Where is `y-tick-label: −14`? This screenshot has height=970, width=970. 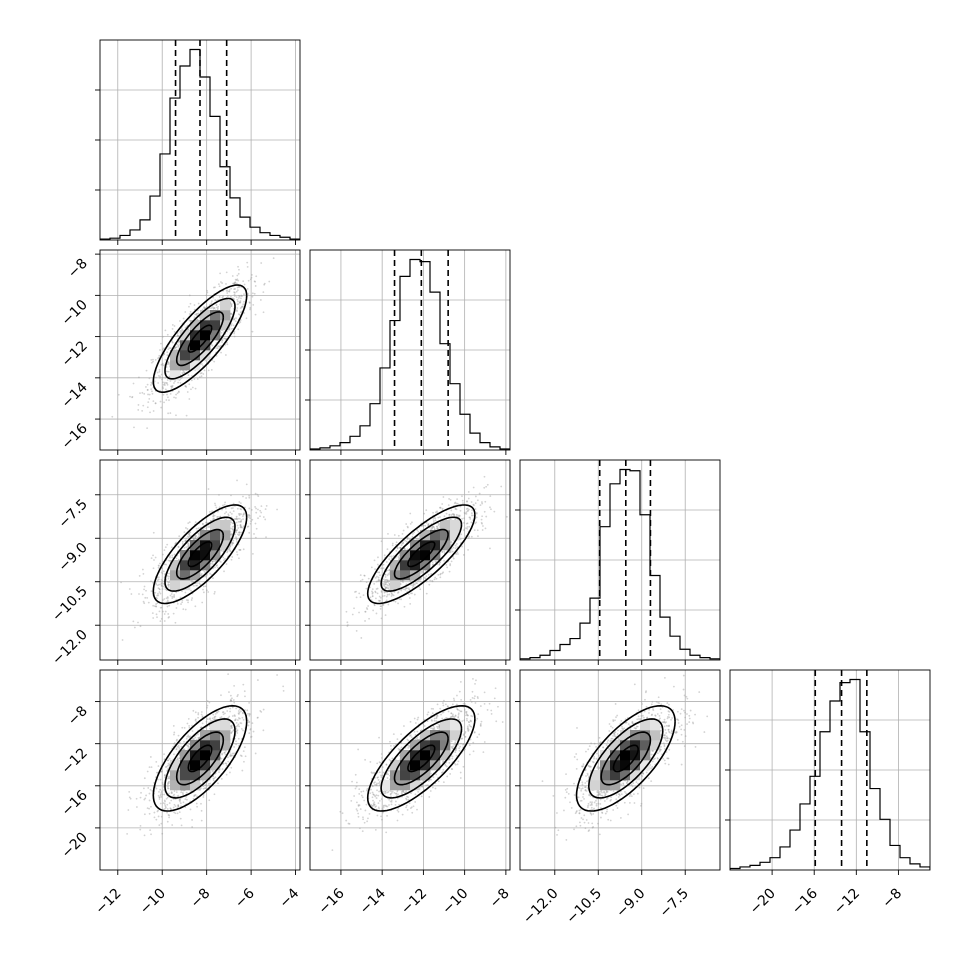 y-tick-label: −14 is located at coordinates (75, 395).